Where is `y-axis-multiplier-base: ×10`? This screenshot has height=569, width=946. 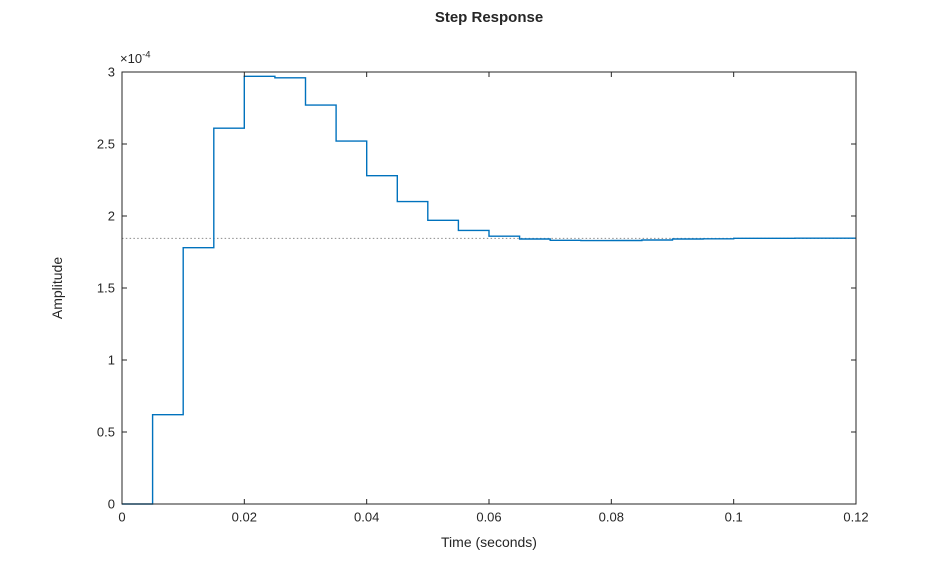 y-axis-multiplier-base: ×10 is located at coordinates (131, 58).